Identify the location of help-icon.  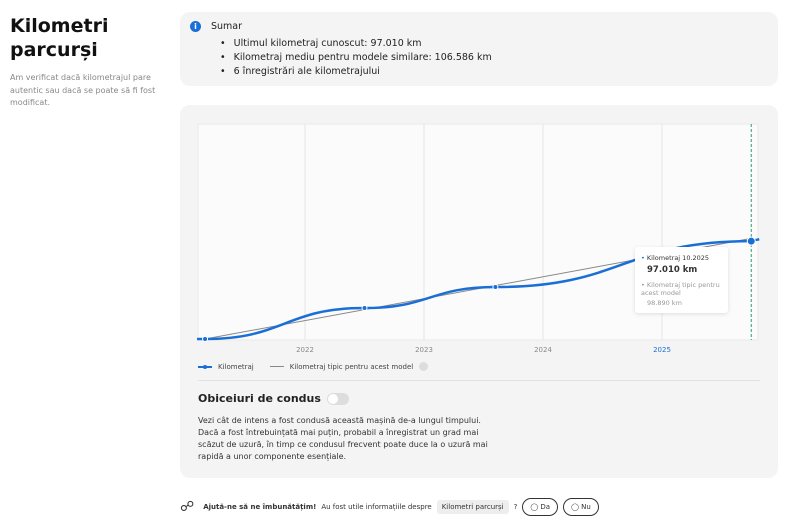
(424, 366).